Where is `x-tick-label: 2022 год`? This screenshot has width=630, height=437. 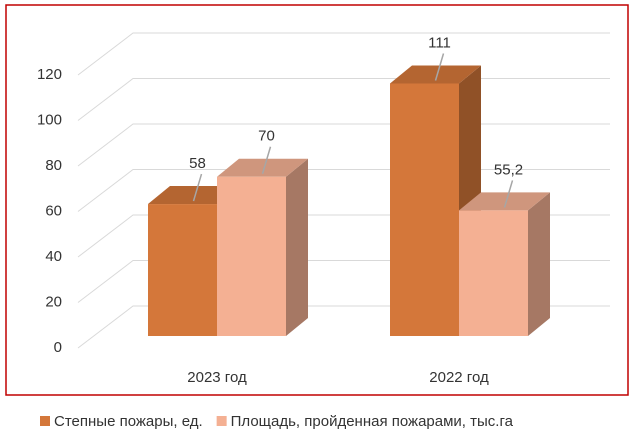 x-tick-label: 2022 год is located at coordinates (459, 377).